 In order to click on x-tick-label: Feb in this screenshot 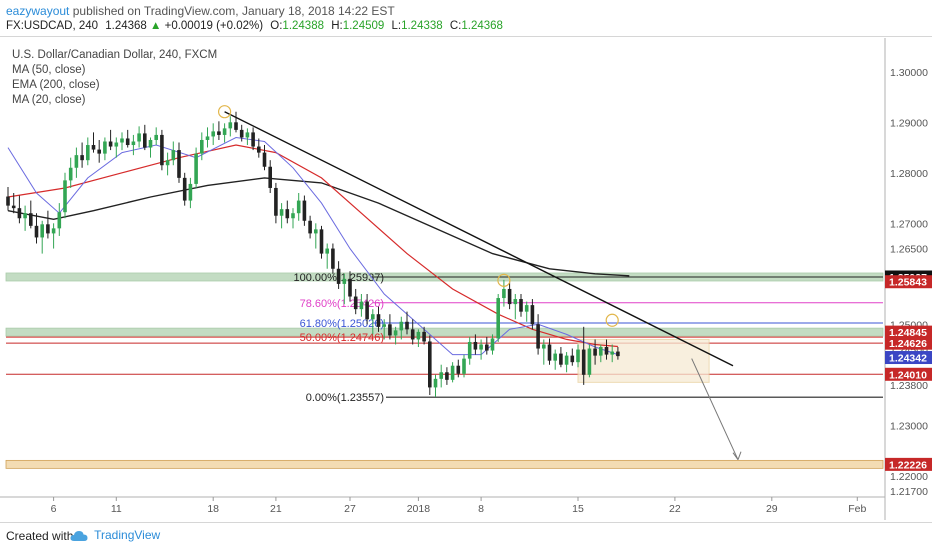, I will do `click(857, 509)`.